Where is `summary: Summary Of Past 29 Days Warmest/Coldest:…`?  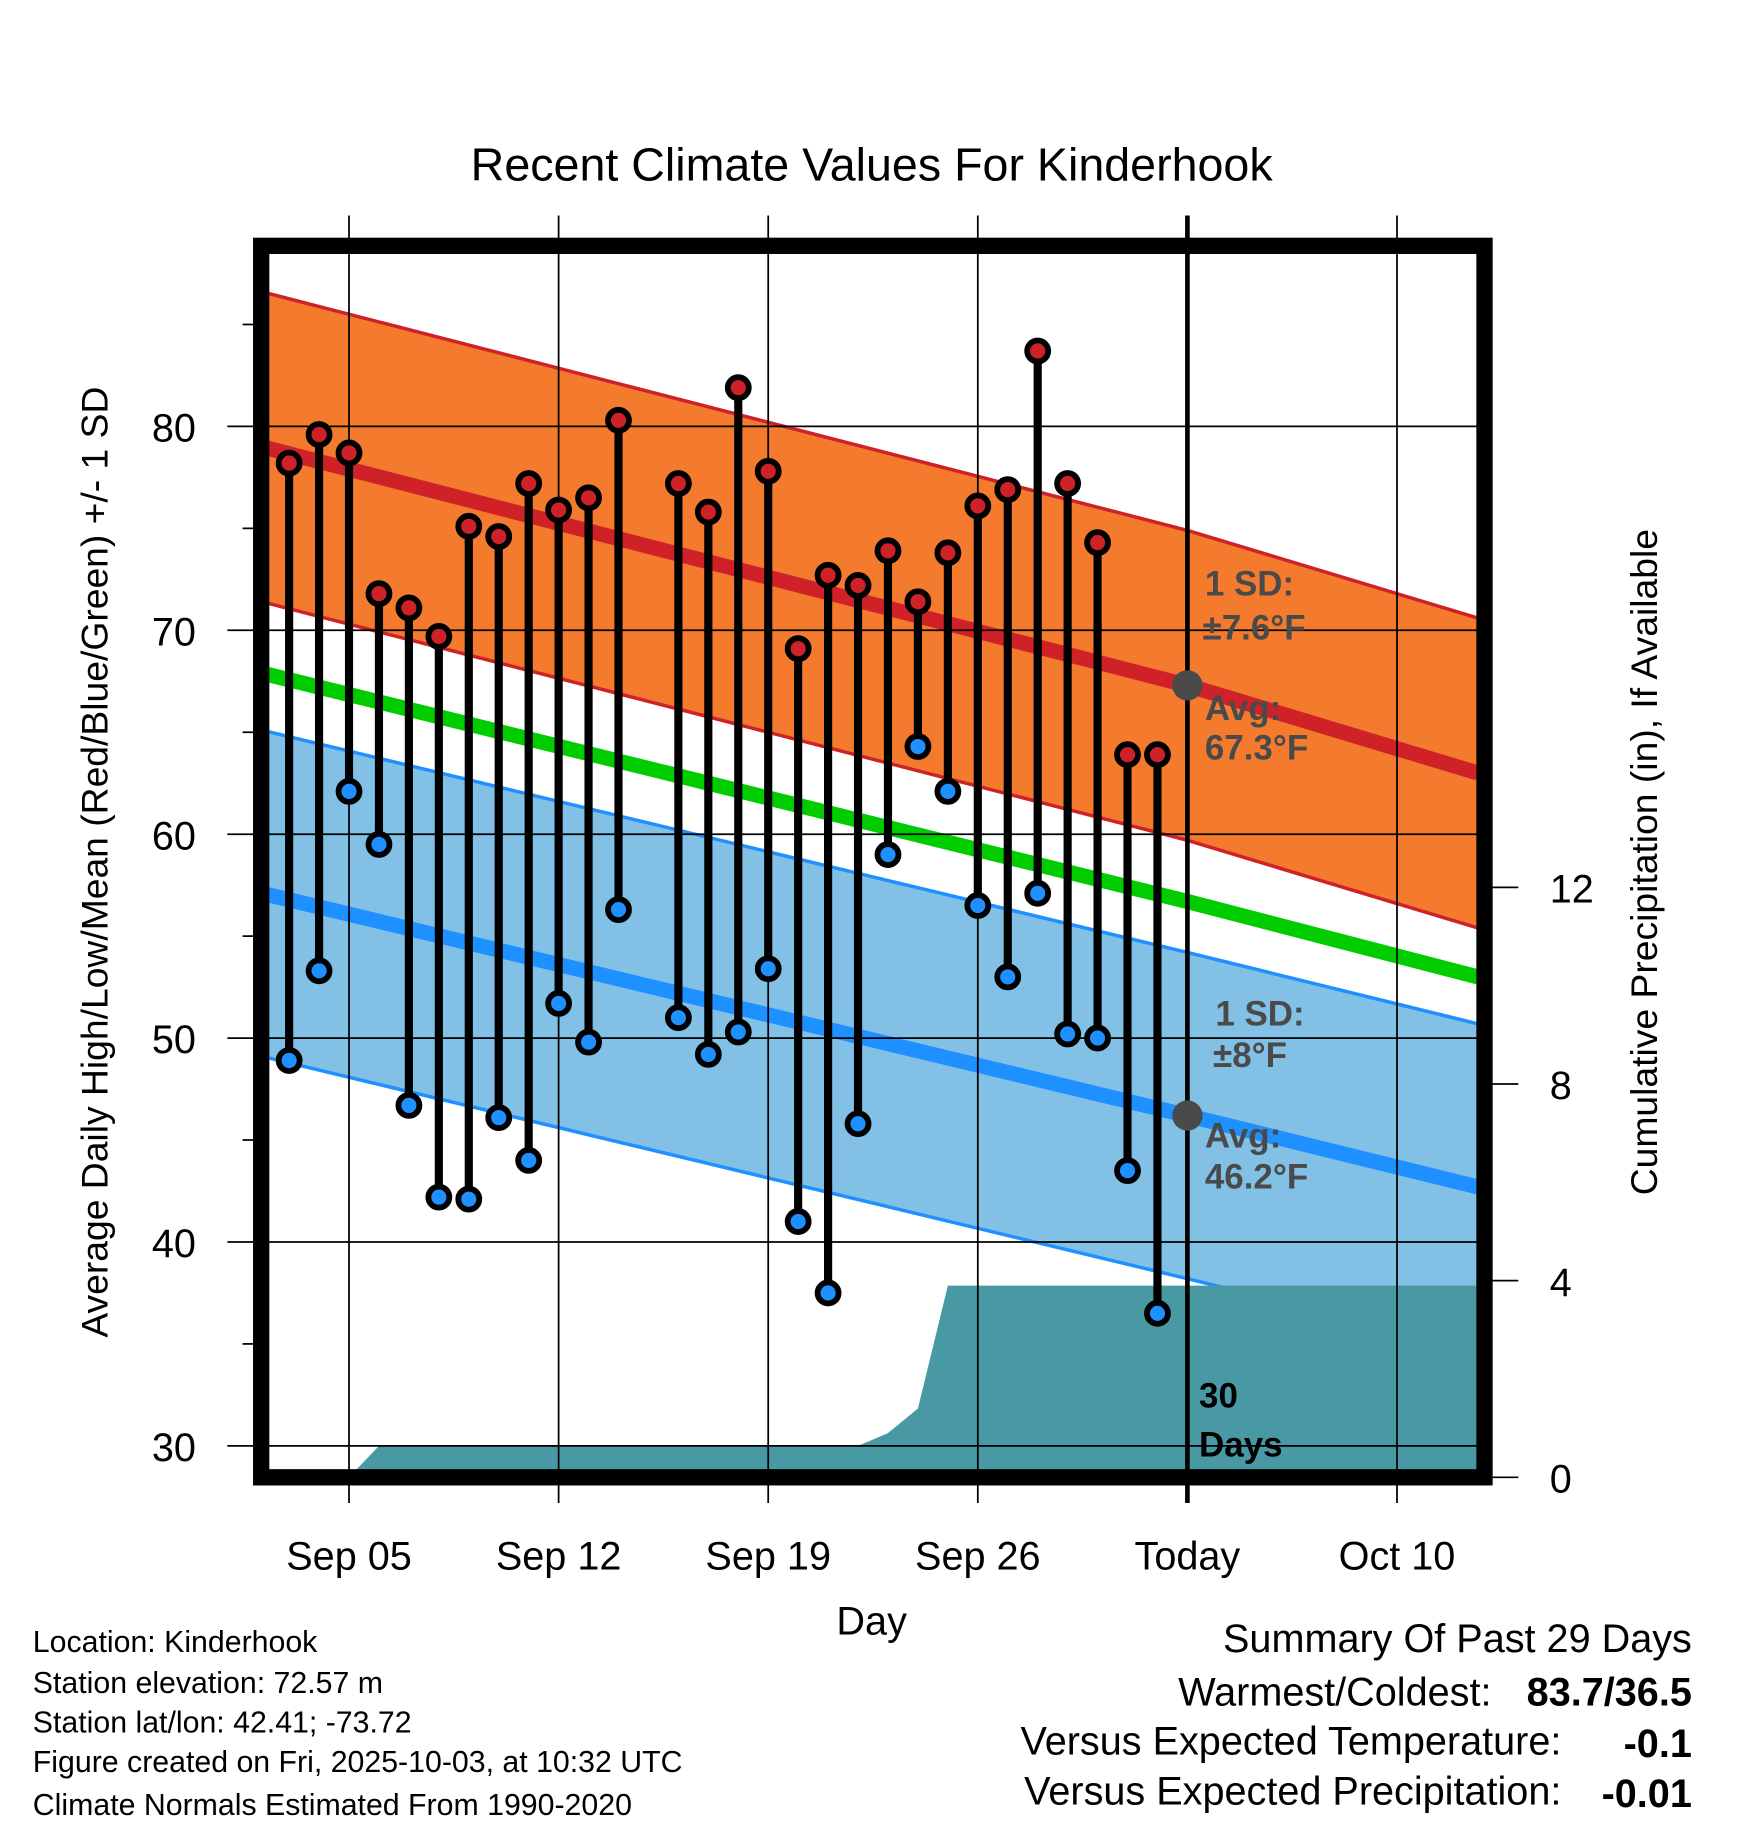
summary: Summary Of Past 29 Days Warmest/Coldest:… is located at coordinates (1355, 1716).